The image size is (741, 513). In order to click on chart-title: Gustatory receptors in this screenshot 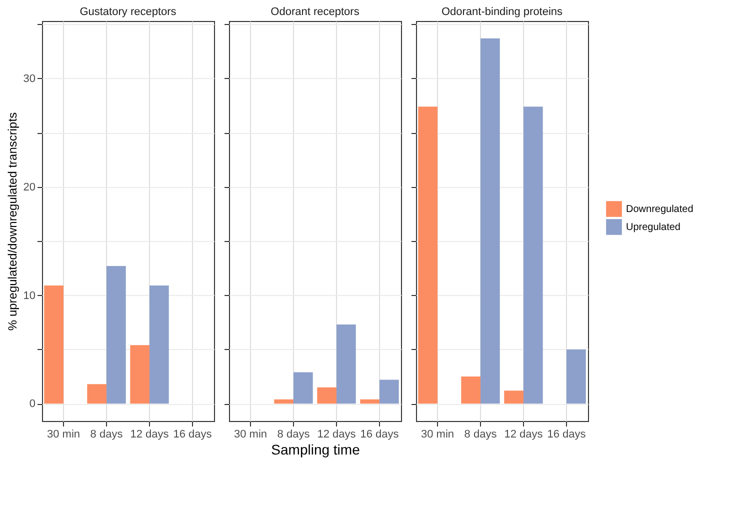, I will do `click(128, 12)`.